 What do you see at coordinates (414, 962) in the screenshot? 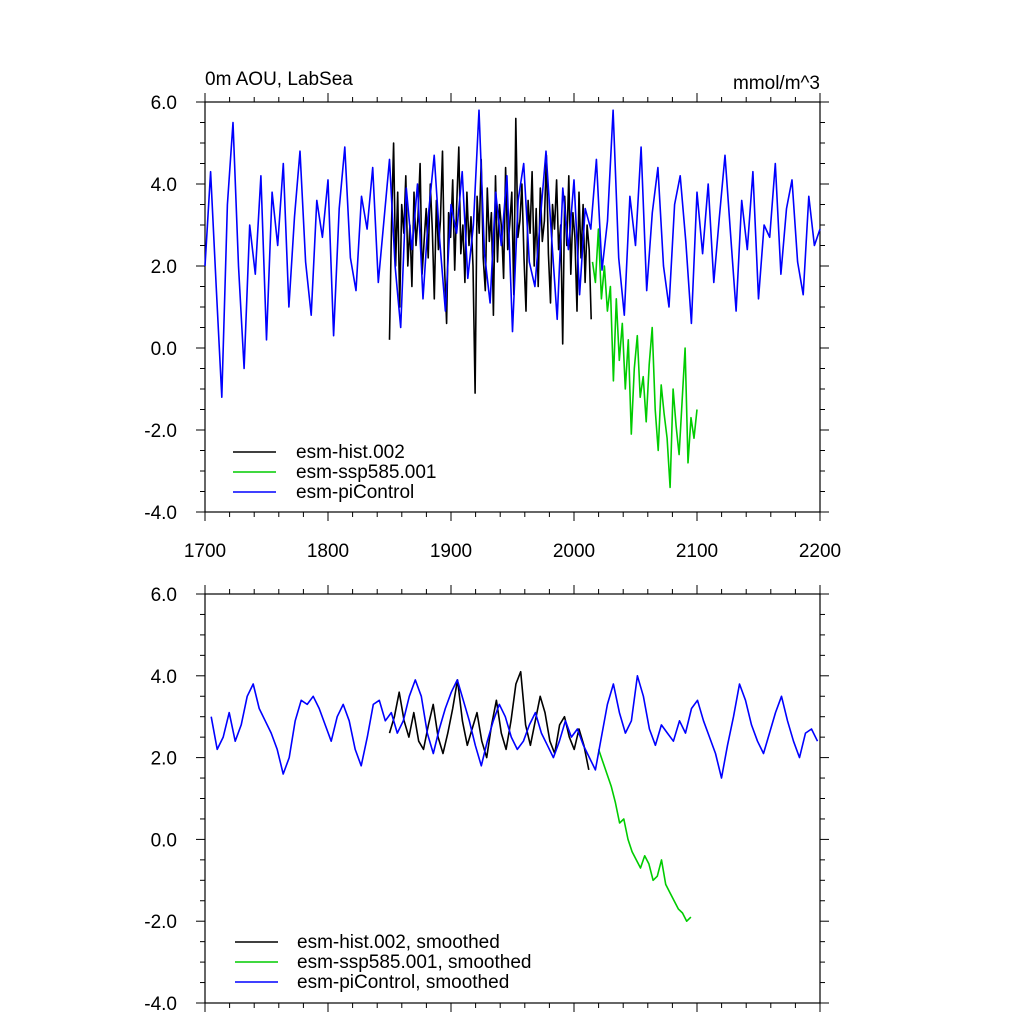
I see `legend-label: esm-ssp585.001, smoothed` at bounding box center [414, 962].